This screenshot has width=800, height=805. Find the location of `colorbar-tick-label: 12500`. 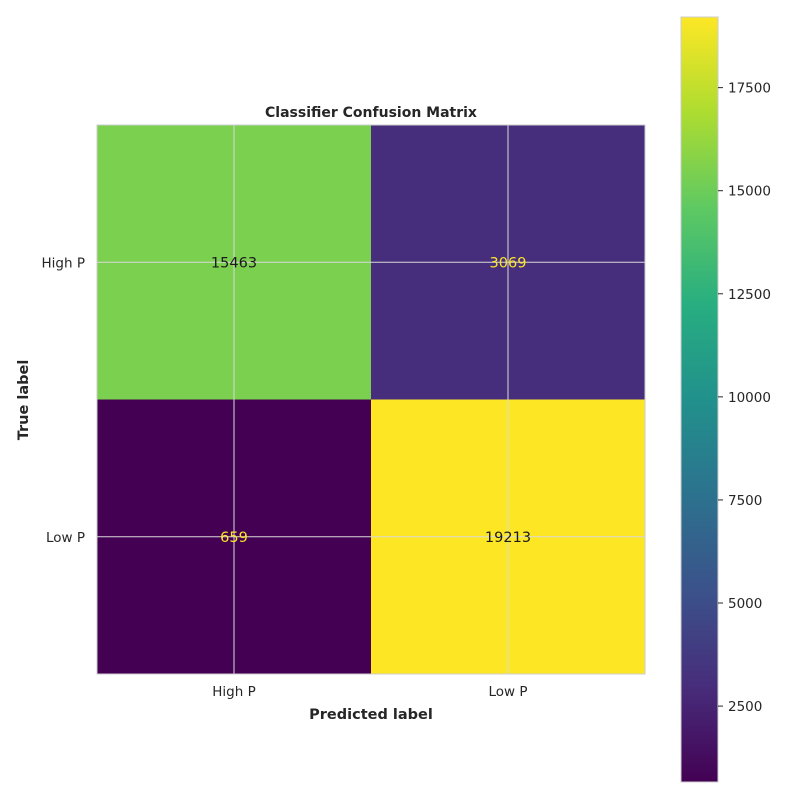

colorbar-tick-label: 12500 is located at coordinates (749, 295).